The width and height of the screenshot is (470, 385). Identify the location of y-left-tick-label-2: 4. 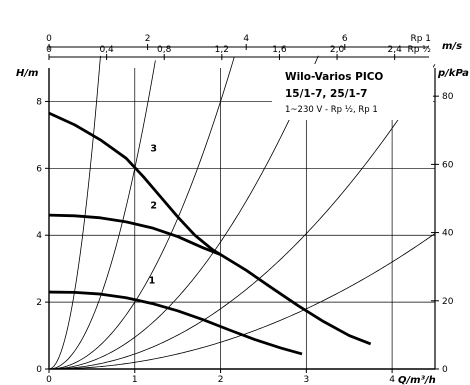
(39, 236).